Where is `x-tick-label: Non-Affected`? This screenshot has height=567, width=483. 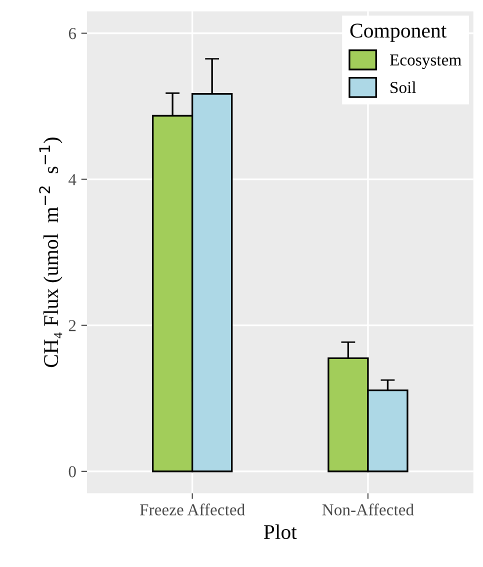
x-tick-label: Non-Affected is located at coordinates (368, 510).